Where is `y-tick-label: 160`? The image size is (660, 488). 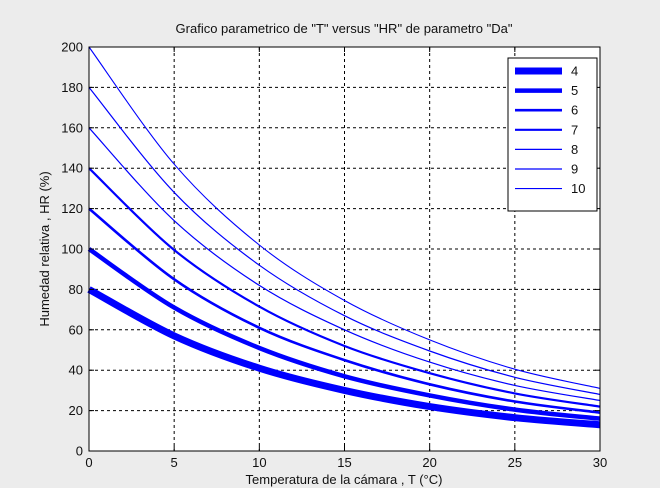 y-tick-label: 160 is located at coordinates (72, 127).